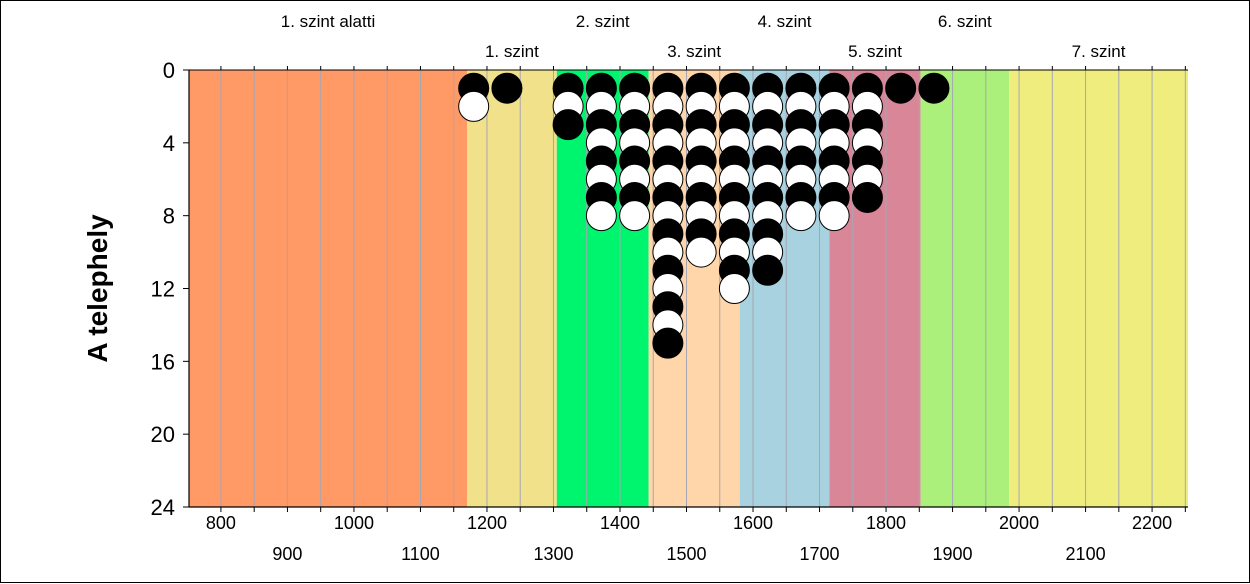  I want to click on x-tick-label: 1400, so click(620, 523).